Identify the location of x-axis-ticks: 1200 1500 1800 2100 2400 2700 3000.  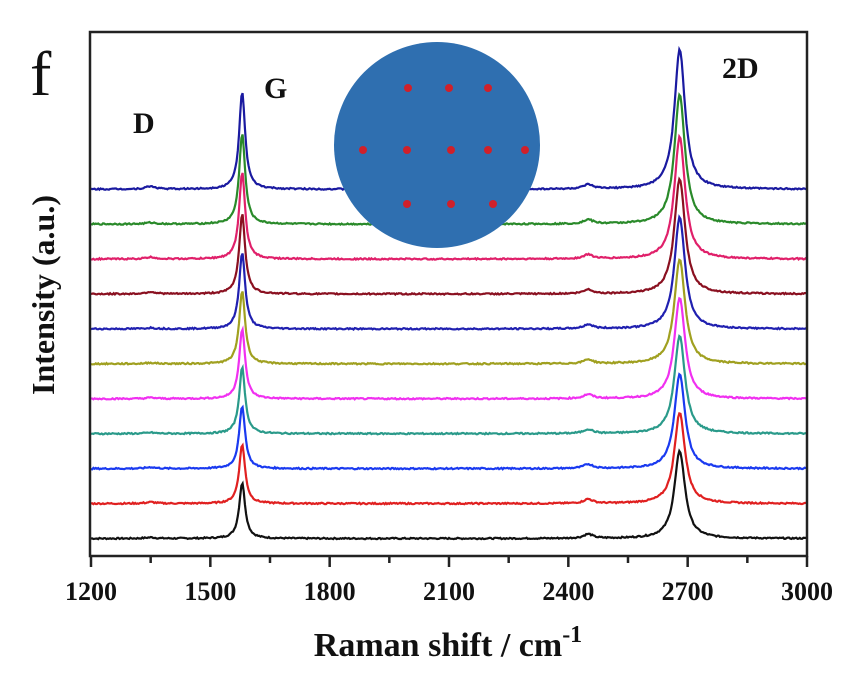
(449, 581).